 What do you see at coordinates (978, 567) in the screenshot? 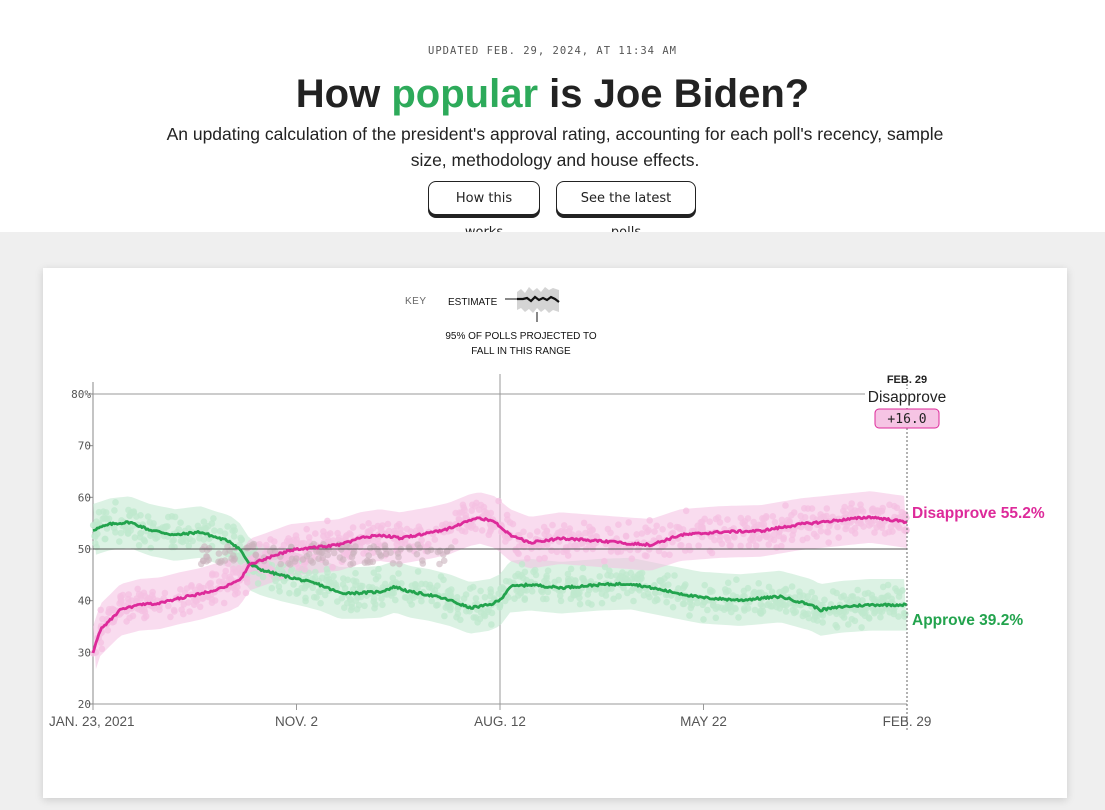
I see `end-labels: Disapprove 55.2% Approve 39.2%` at bounding box center [978, 567].